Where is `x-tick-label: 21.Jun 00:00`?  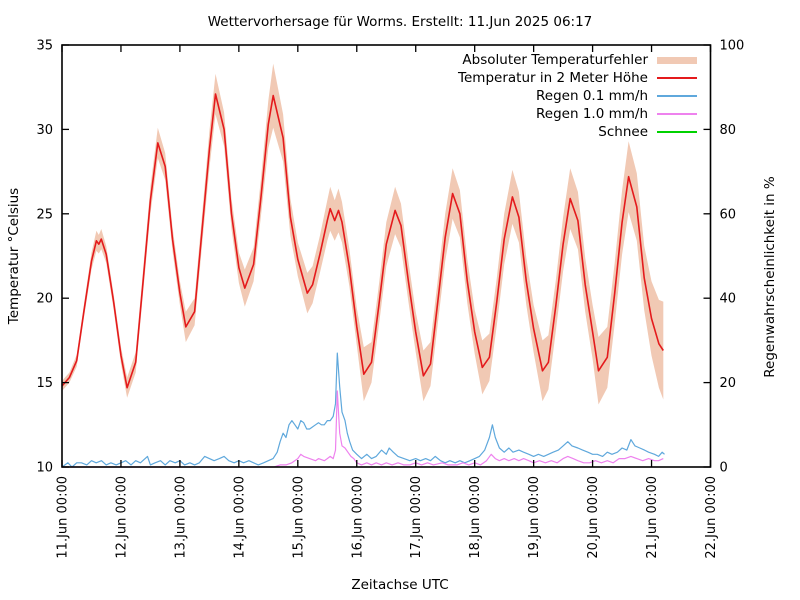 x-tick-label: 21.Jun 00:00 is located at coordinates (652, 517).